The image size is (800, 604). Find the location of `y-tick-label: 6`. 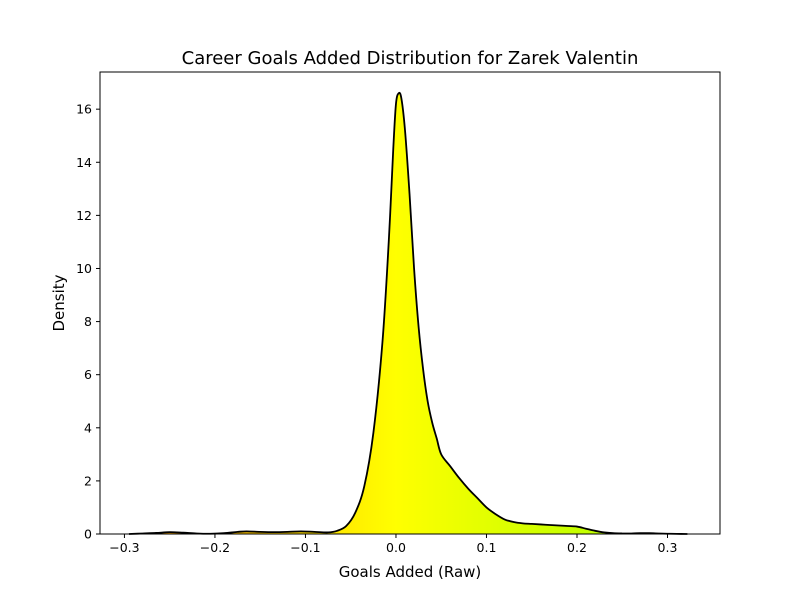

y-tick-label: 6 is located at coordinates (88, 374).